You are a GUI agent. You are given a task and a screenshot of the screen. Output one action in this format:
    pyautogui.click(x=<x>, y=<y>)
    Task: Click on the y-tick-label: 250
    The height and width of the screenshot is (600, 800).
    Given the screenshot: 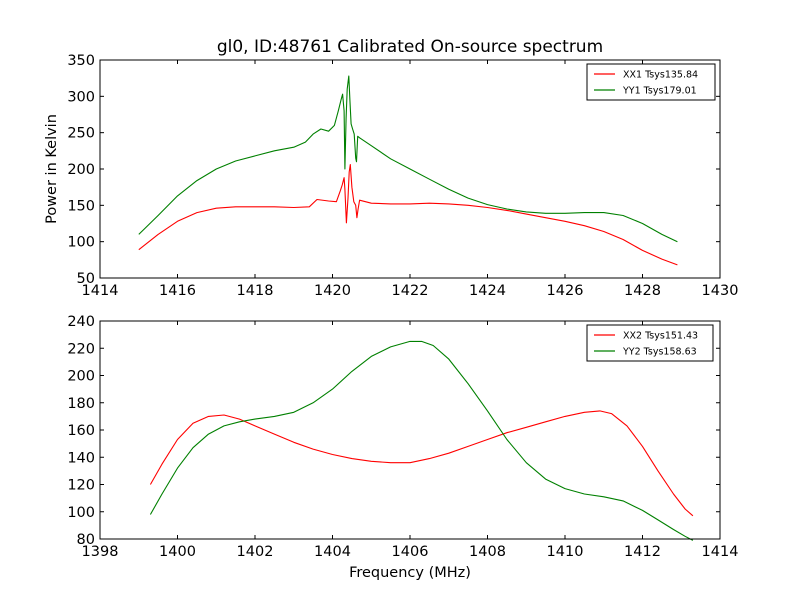 What is the action you would take?
    pyautogui.click(x=81, y=134)
    